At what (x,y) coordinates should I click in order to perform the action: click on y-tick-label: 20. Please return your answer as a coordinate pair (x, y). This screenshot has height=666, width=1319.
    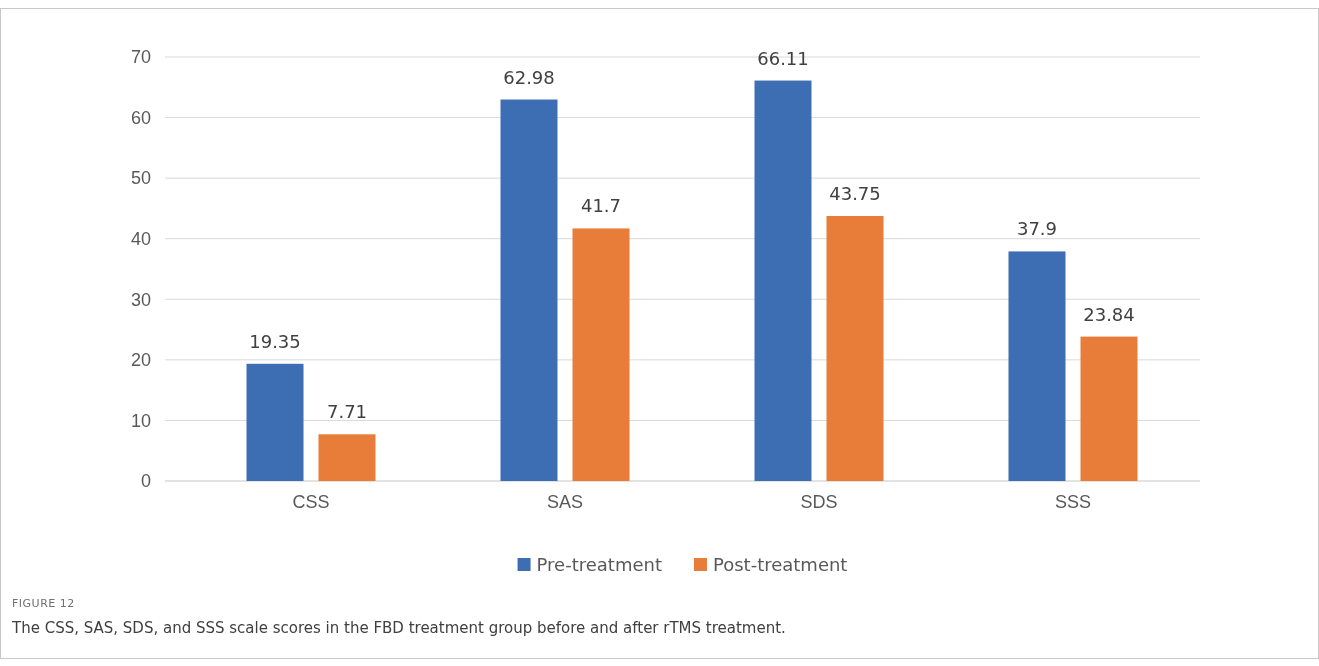
    Looking at the image, I should click on (140, 360).